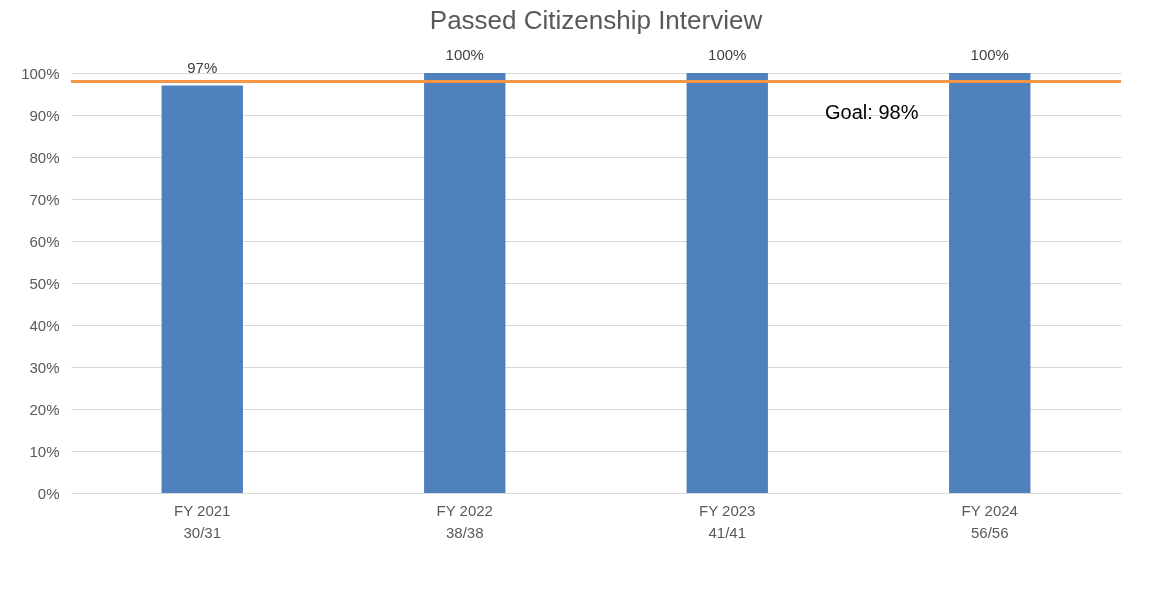  Describe the element at coordinates (202, 67) in the screenshot. I see `data-label: 97%` at that location.